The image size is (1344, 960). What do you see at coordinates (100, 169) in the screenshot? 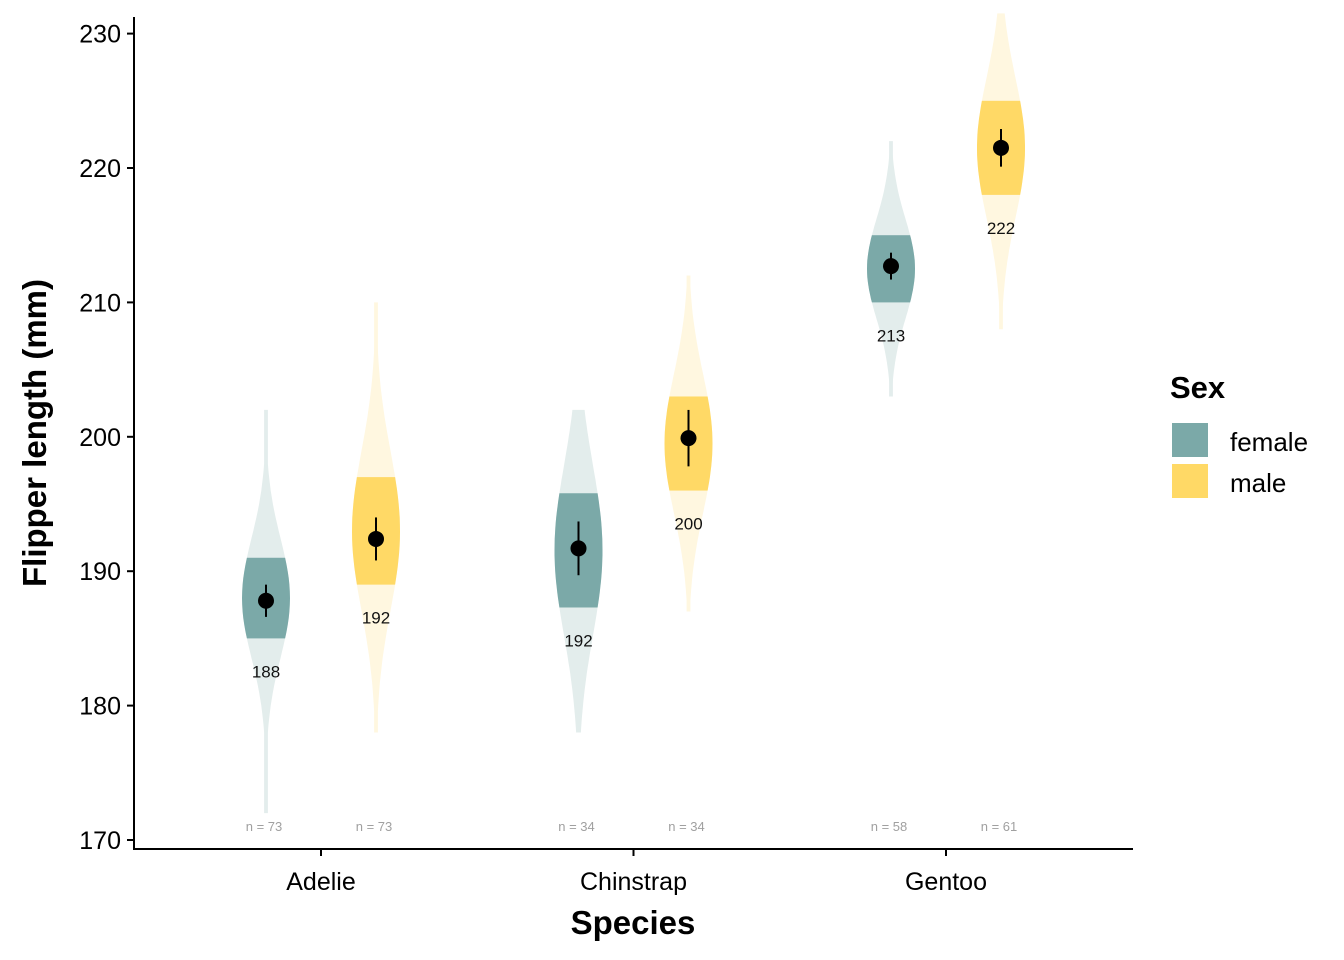
I see `y-tick-label: 220` at bounding box center [100, 169].